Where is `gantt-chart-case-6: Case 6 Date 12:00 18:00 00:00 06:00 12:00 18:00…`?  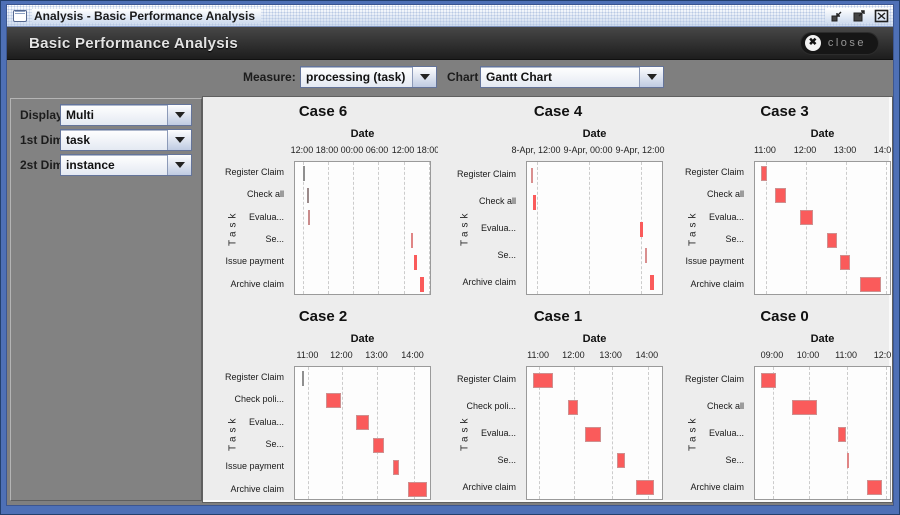
gantt-chart-case-6: Case 6 Date 12:00 18:00 00:00 06:00 12:00 18:00… is located at coordinates (323, 200).